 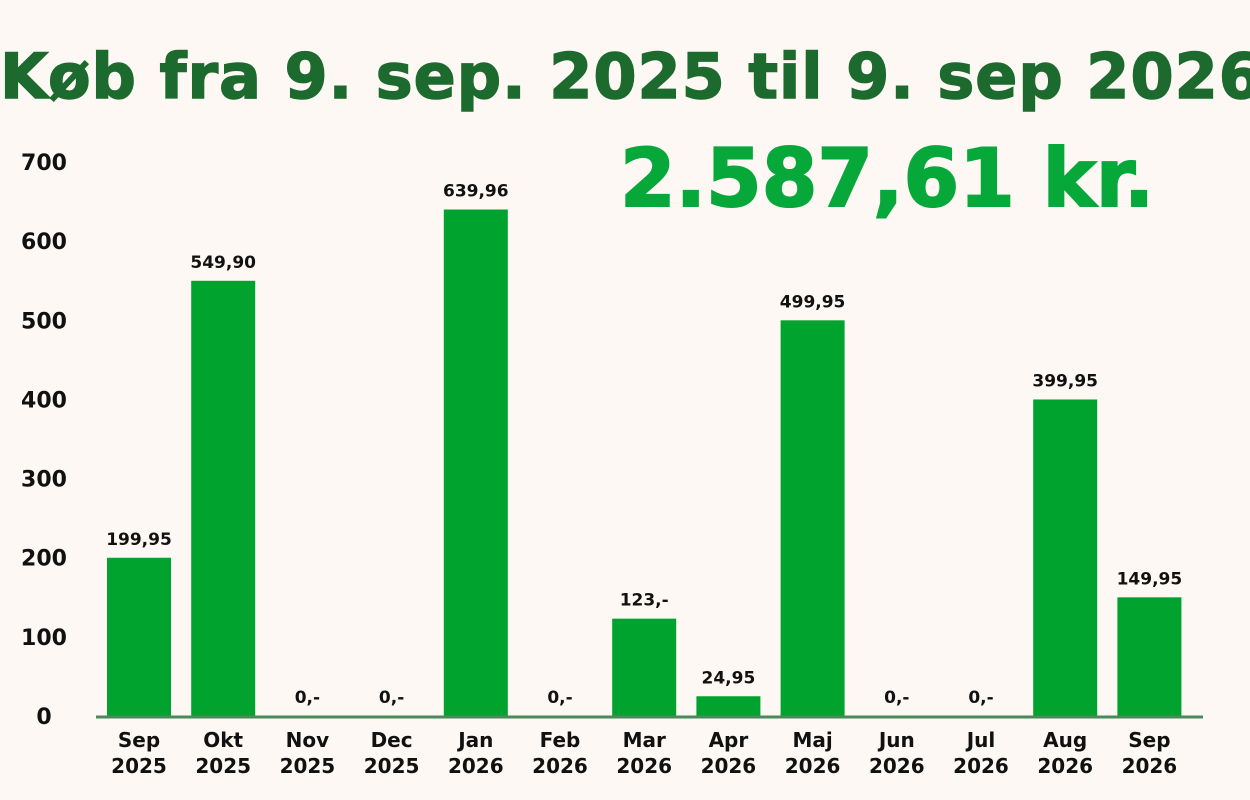 What do you see at coordinates (980, 740) in the screenshot?
I see `x-tick-month: Jul` at bounding box center [980, 740].